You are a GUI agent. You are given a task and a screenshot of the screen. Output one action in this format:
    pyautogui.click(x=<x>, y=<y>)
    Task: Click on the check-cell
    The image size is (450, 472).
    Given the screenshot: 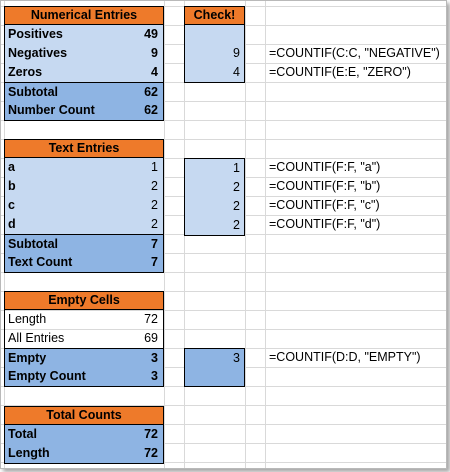 What is the action you would take?
    pyautogui.click(x=214, y=34)
    